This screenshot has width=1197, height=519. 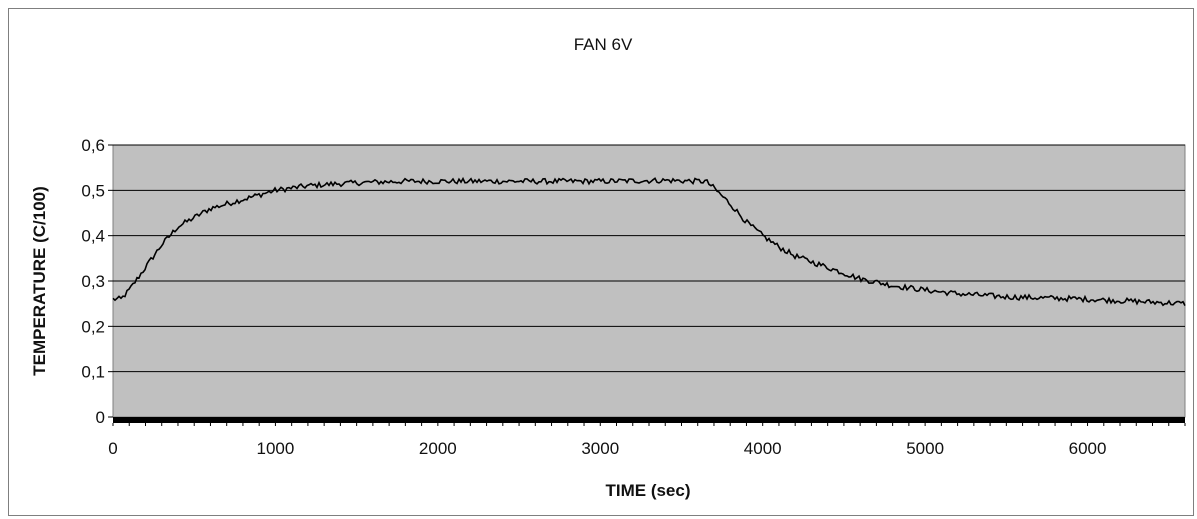 I want to click on y-tick-label: 0,3, so click(x=93, y=281).